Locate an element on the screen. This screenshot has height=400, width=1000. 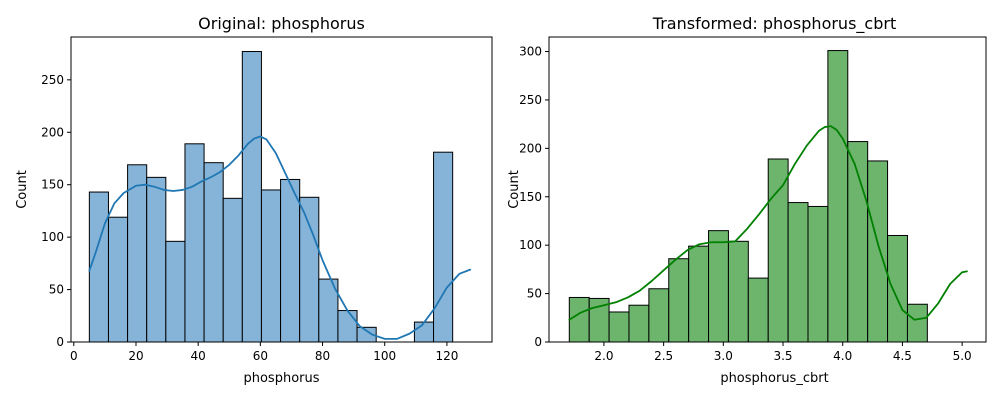
x-tick-label: 20 is located at coordinates (135, 356).